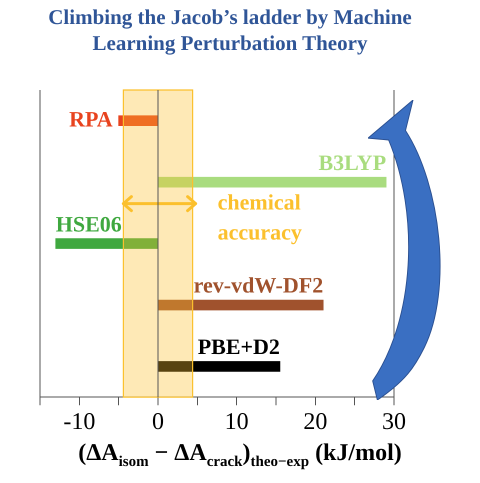  I want to click on chart-title: Climbing the Jacob’s ladder by Machine Learning Perturbation Theory, so click(230, 30).